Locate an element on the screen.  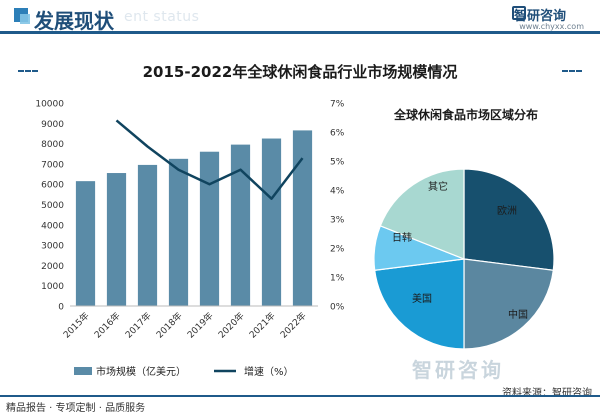
bar-2019年 is located at coordinates (209, 228).